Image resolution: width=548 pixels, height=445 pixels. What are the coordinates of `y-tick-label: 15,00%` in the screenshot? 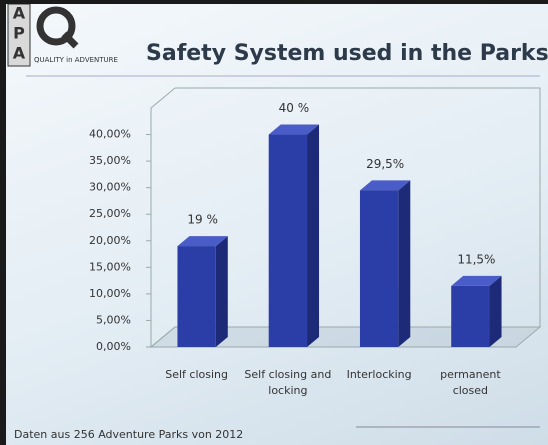 It's located at (110, 266).